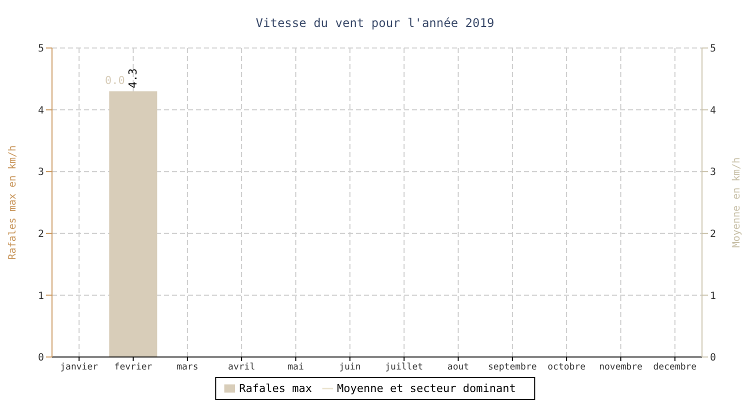 This screenshot has height=400, width=750. Describe the element at coordinates (426, 388) in the screenshot. I see `legend-label: Moyenne et secteur dominant` at that location.